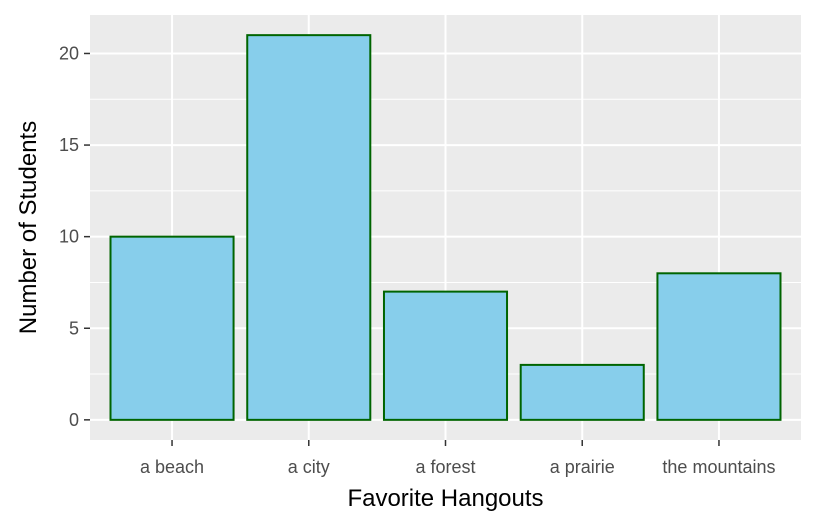 The width and height of the screenshot is (816, 528). What do you see at coordinates (445, 498) in the screenshot?
I see `x-axis-title: Favorite Hangouts` at bounding box center [445, 498].